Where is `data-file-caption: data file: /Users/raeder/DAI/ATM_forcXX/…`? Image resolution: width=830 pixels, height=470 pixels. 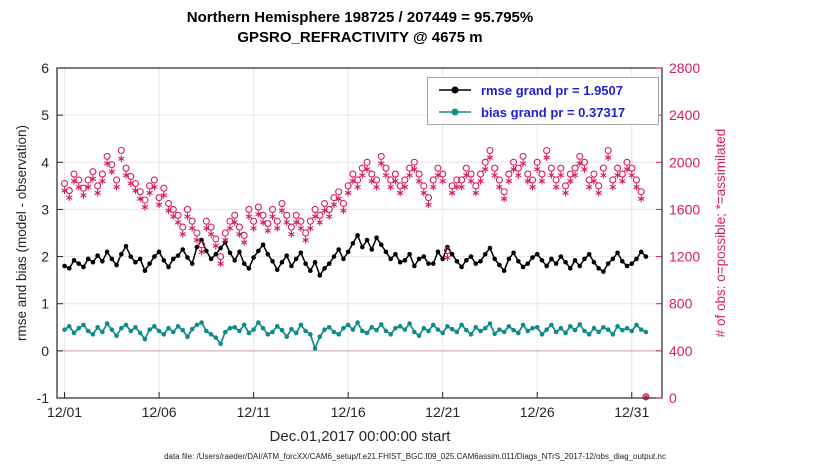
data-file-caption: data file: /Users/raeder/DAI/ATM_forcXX/… is located at coordinates (415, 456).